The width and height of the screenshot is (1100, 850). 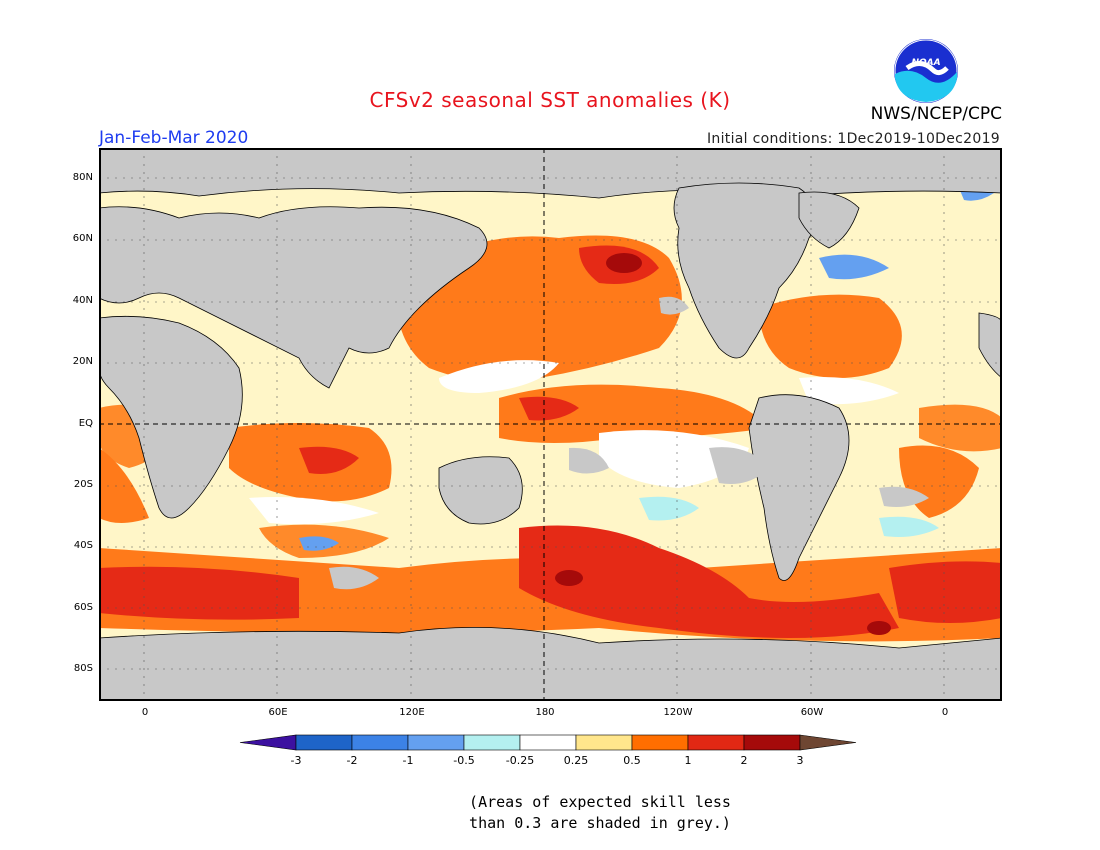 I want to click on low-skill-southern, so click(x=354, y=578).